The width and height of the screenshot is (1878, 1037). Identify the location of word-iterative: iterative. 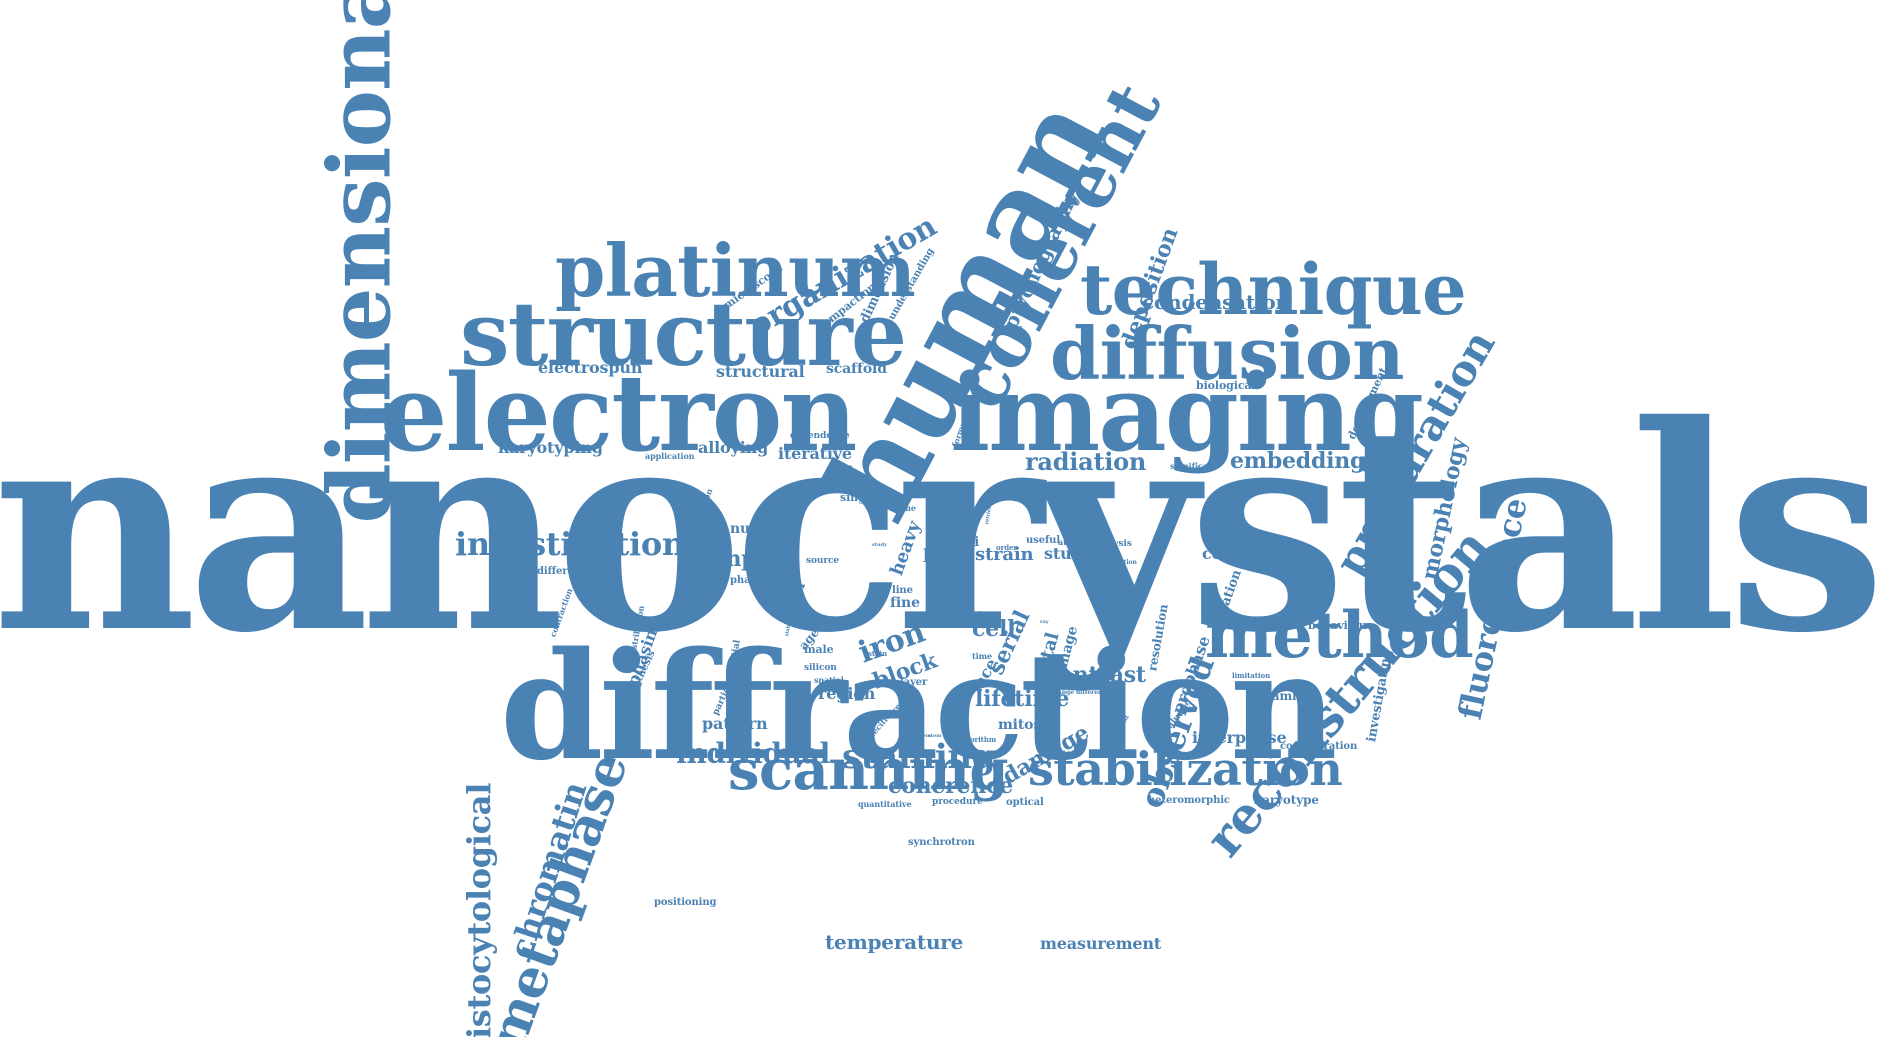
(815, 453).